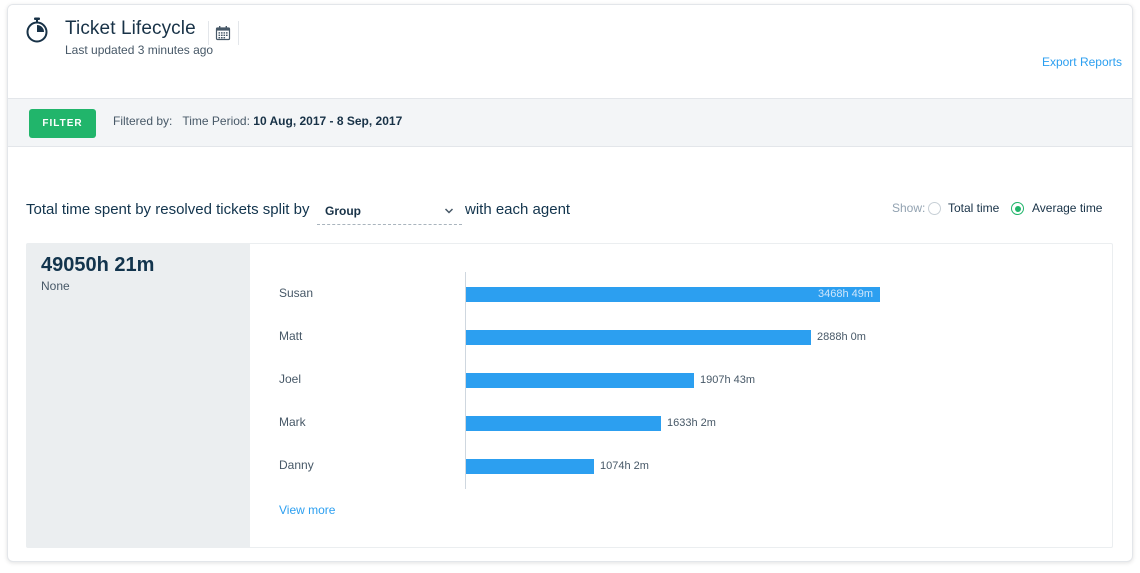 The width and height of the screenshot is (1140, 573). What do you see at coordinates (98, 265) in the screenshot?
I see `total-time-value: 49050h 21m` at bounding box center [98, 265].